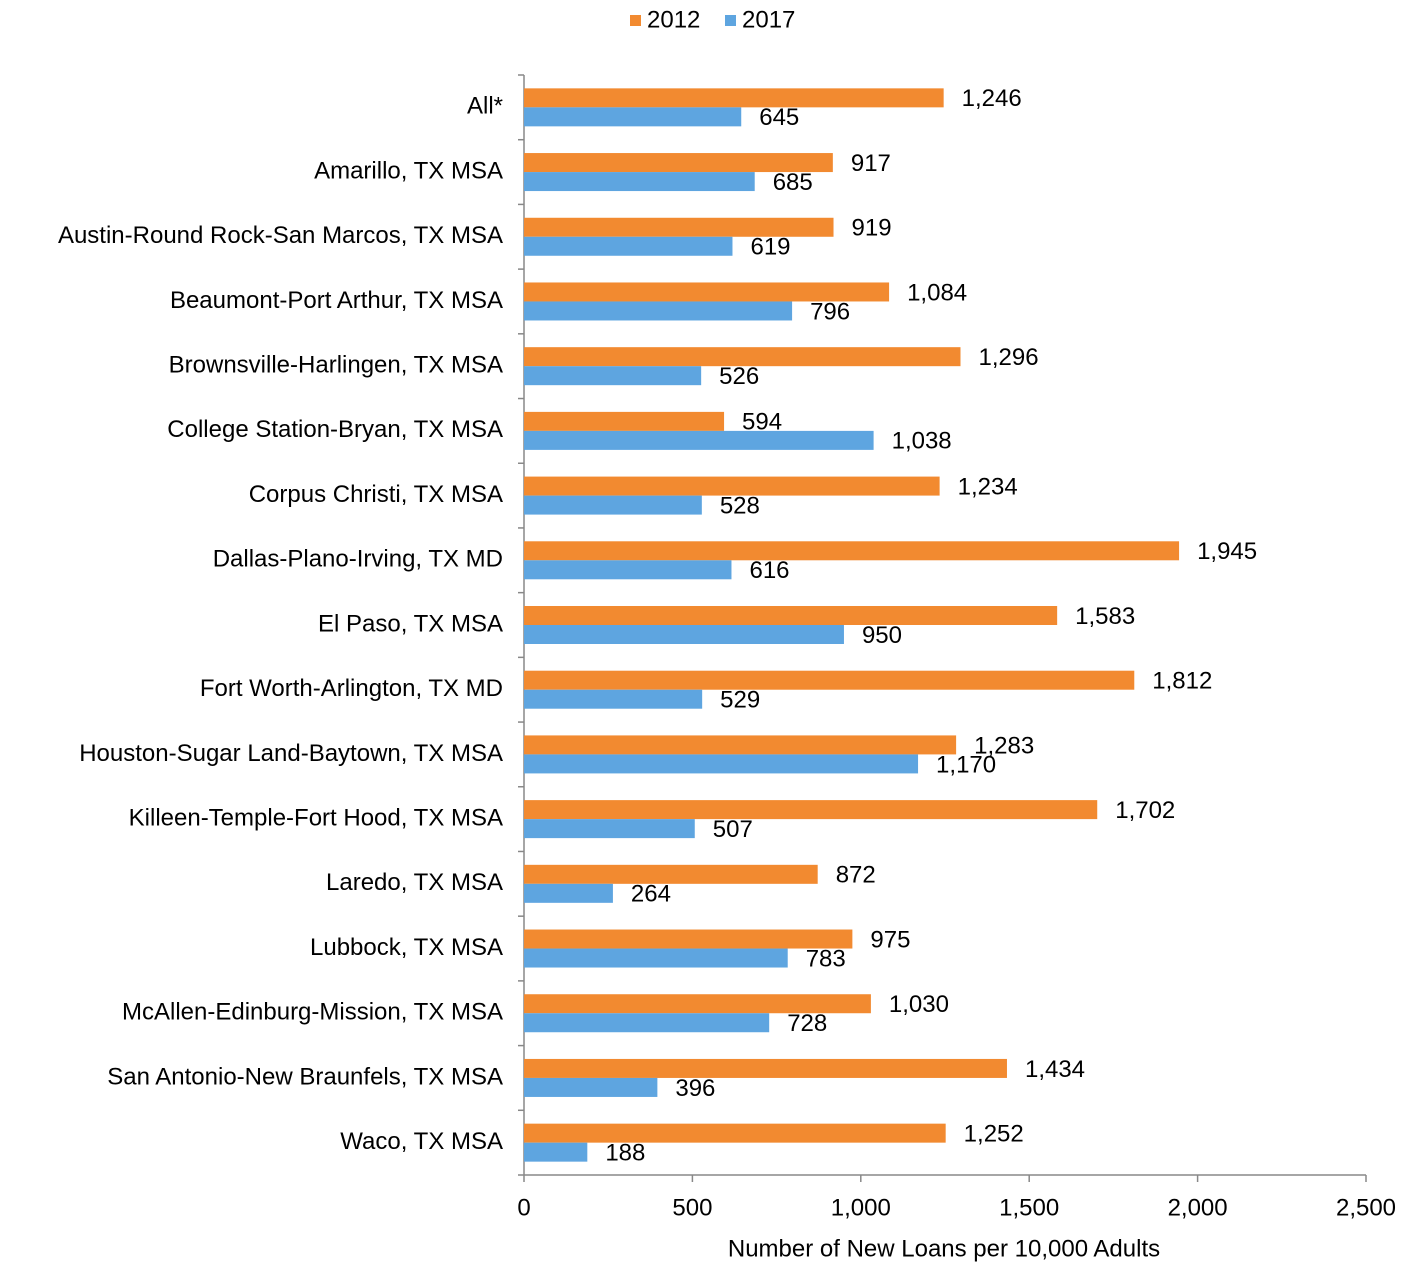 This screenshot has height=1266, width=1418. I want to click on y-tick-label: Killeen-Temple-Fort Hood, TX MSA, so click(316, 817).